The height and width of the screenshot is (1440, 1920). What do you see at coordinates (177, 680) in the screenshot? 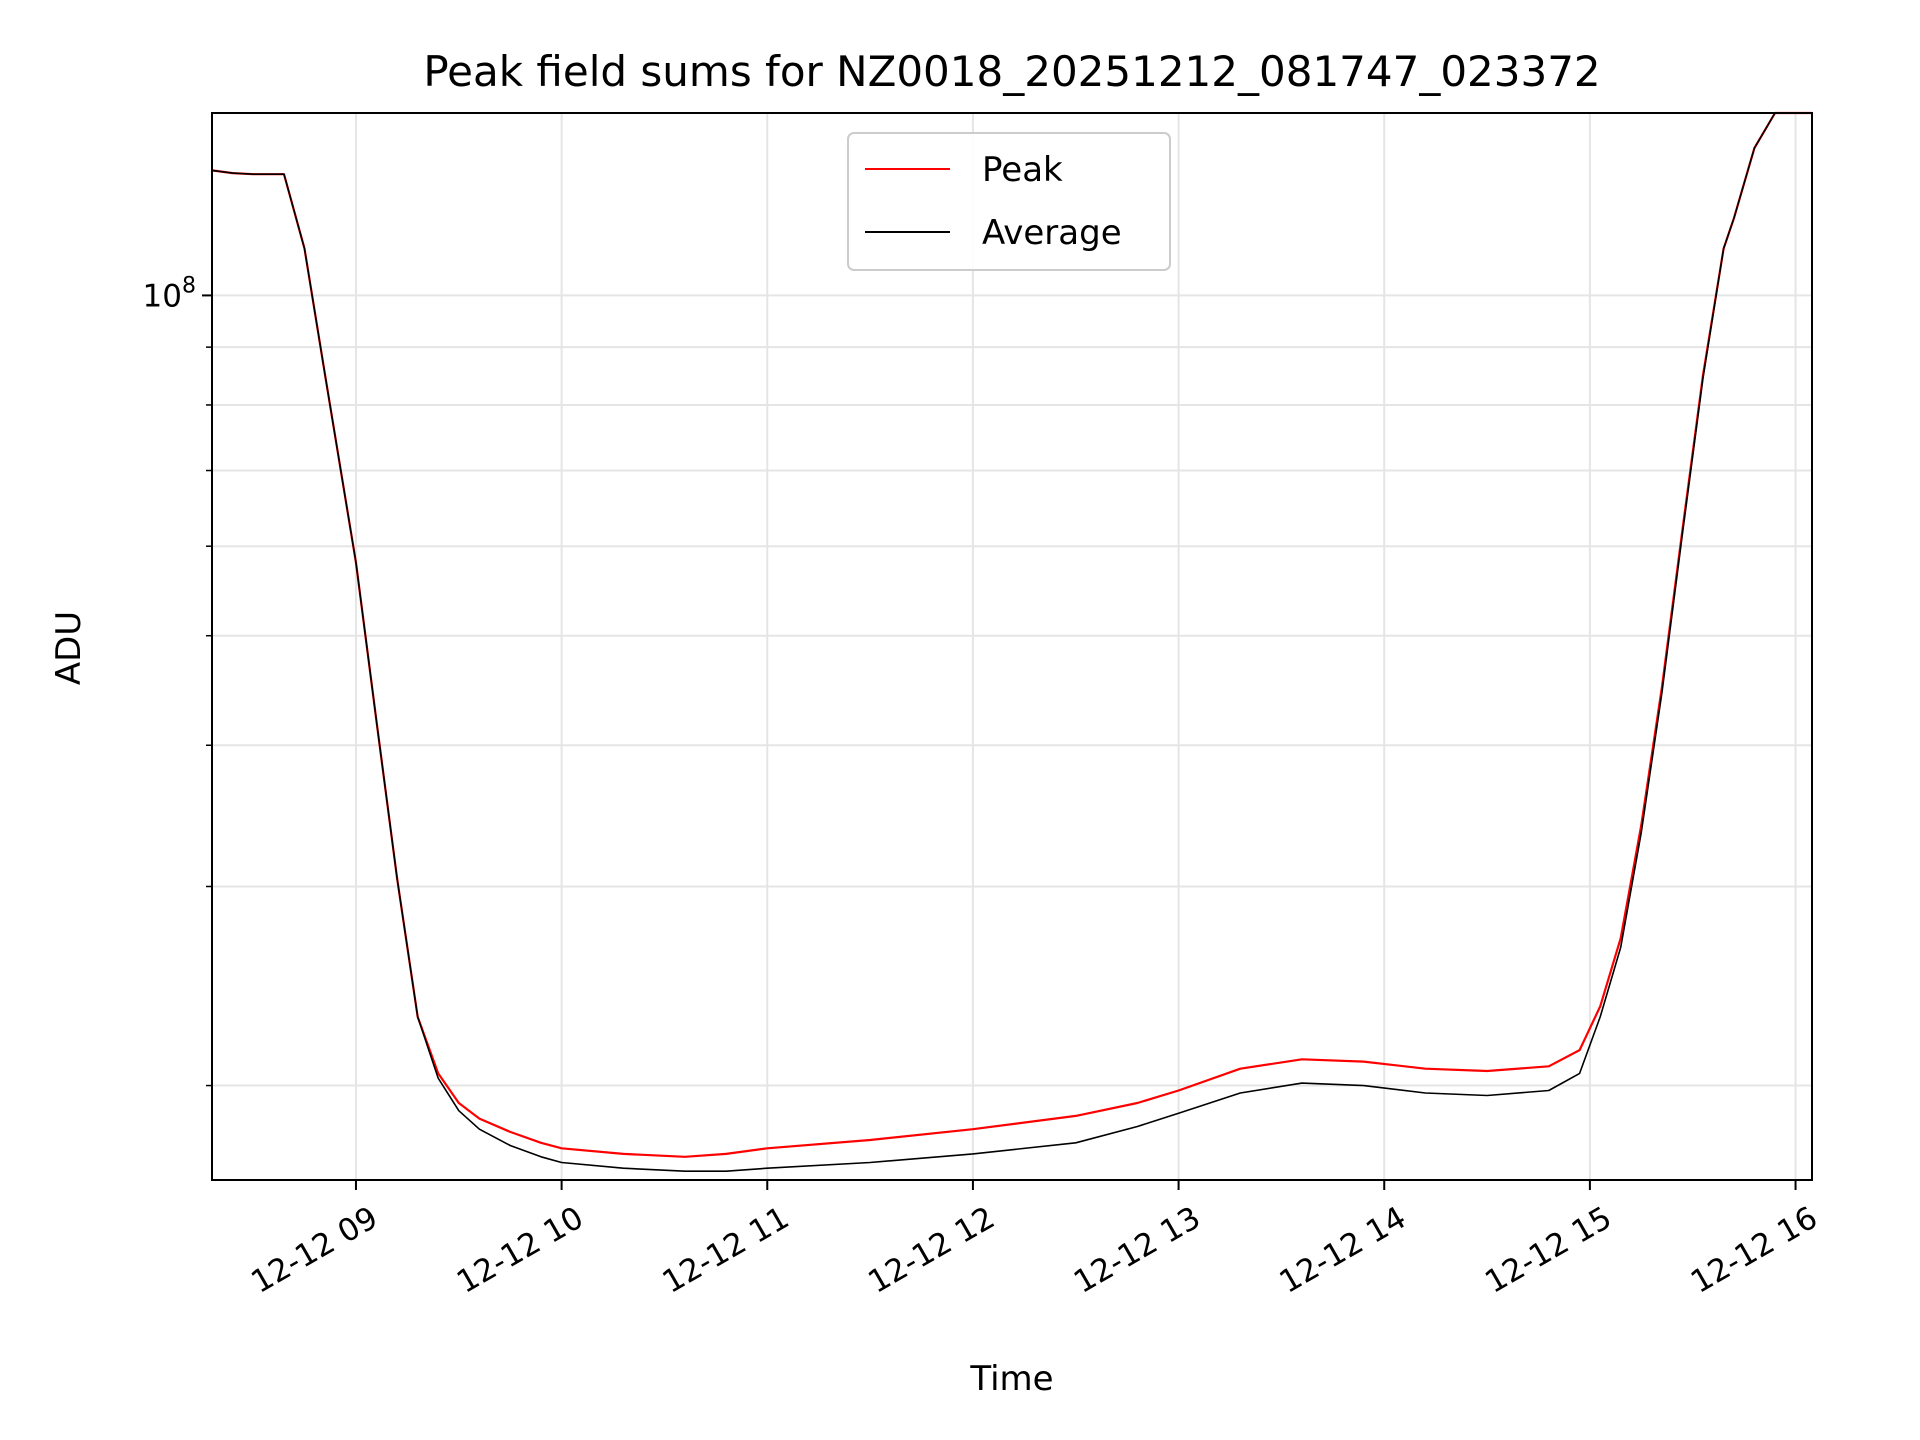
I see `y-axis-ticks: 108` at bounding box center [177, 680].